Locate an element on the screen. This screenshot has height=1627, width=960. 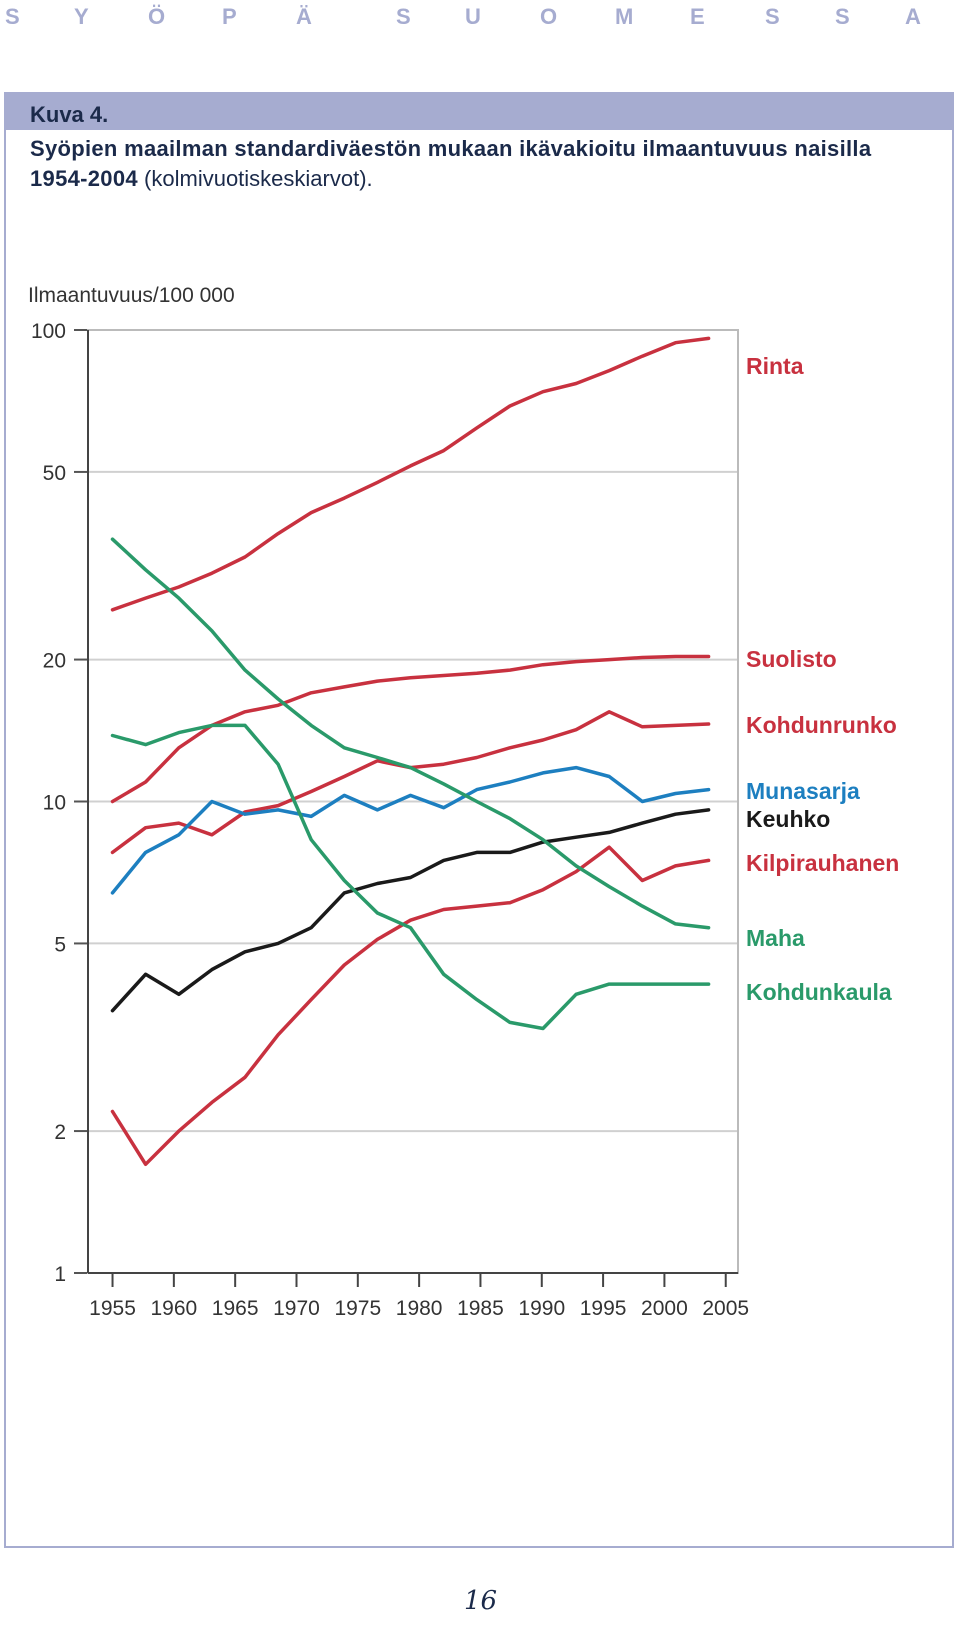
running-head-letter: E is located at coordinates (697, 16).